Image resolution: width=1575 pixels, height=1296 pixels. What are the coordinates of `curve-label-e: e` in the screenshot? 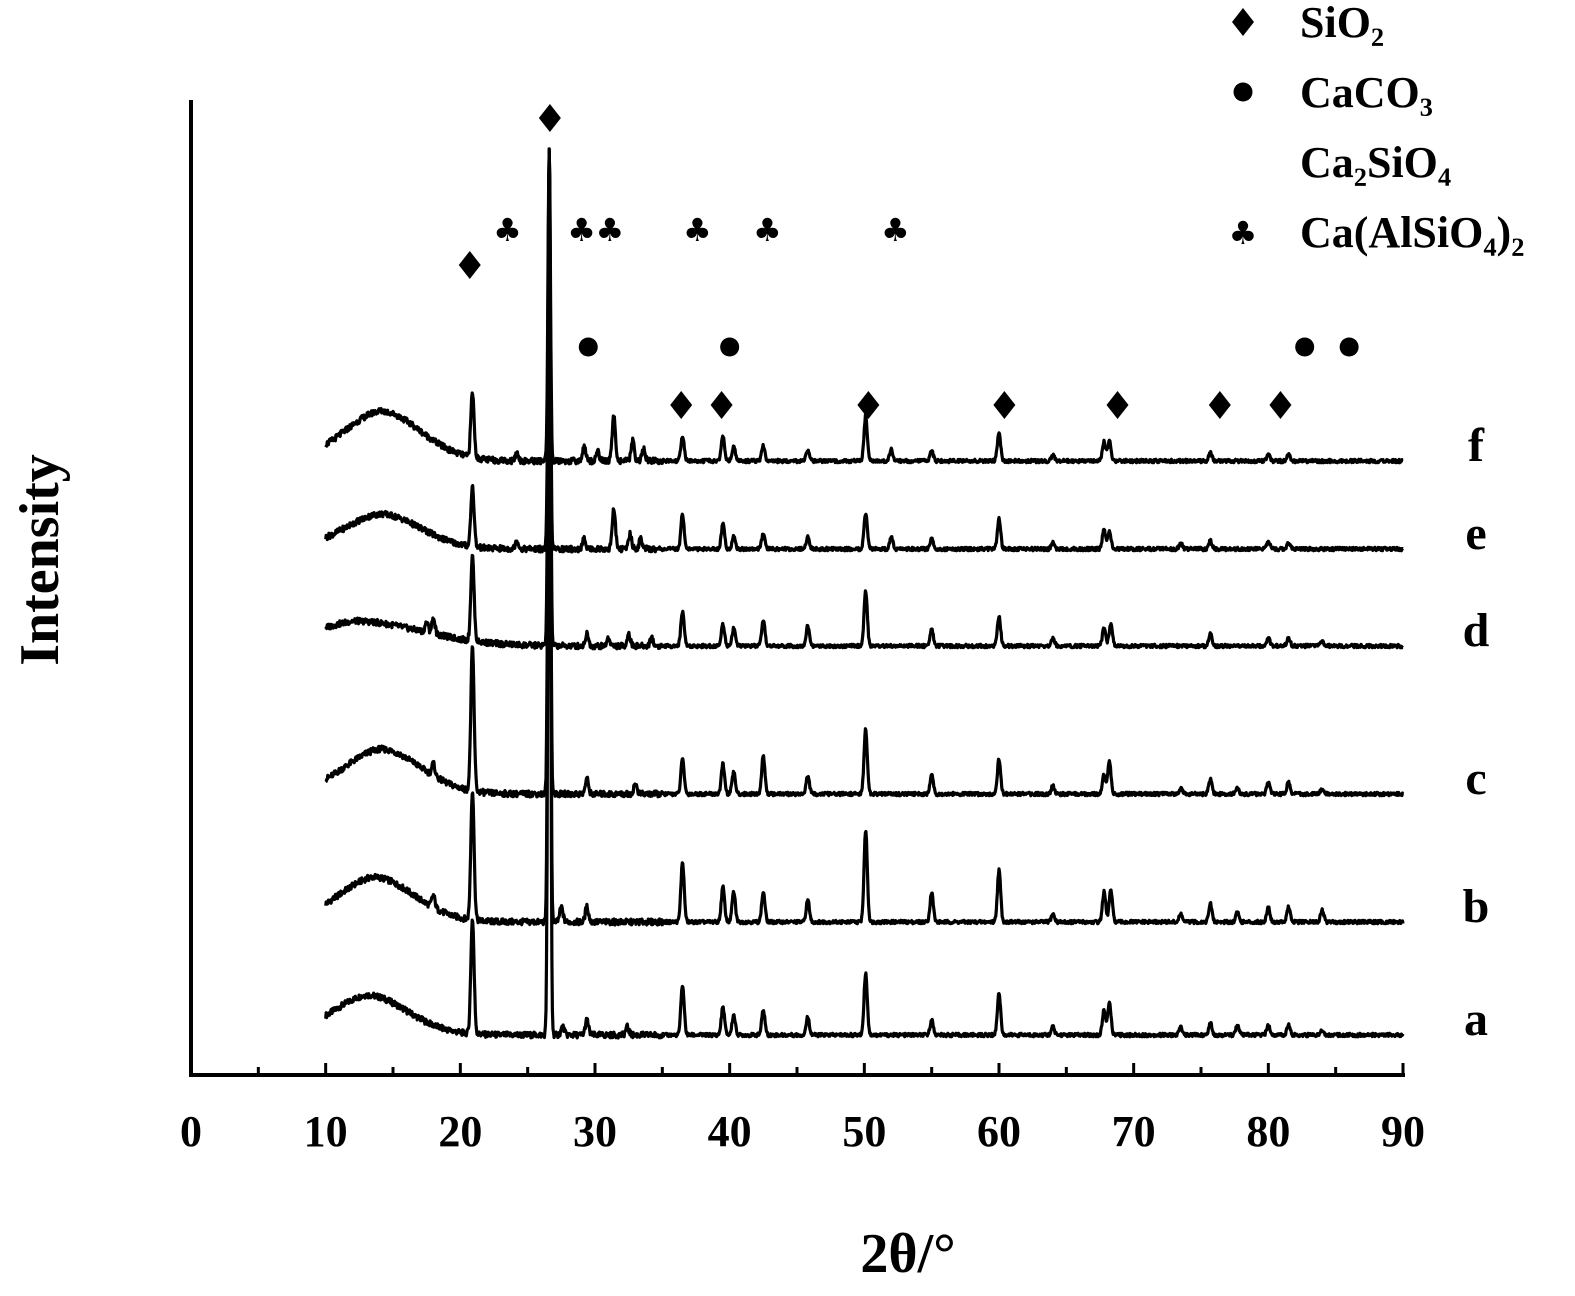 It's located at (1475, 533).